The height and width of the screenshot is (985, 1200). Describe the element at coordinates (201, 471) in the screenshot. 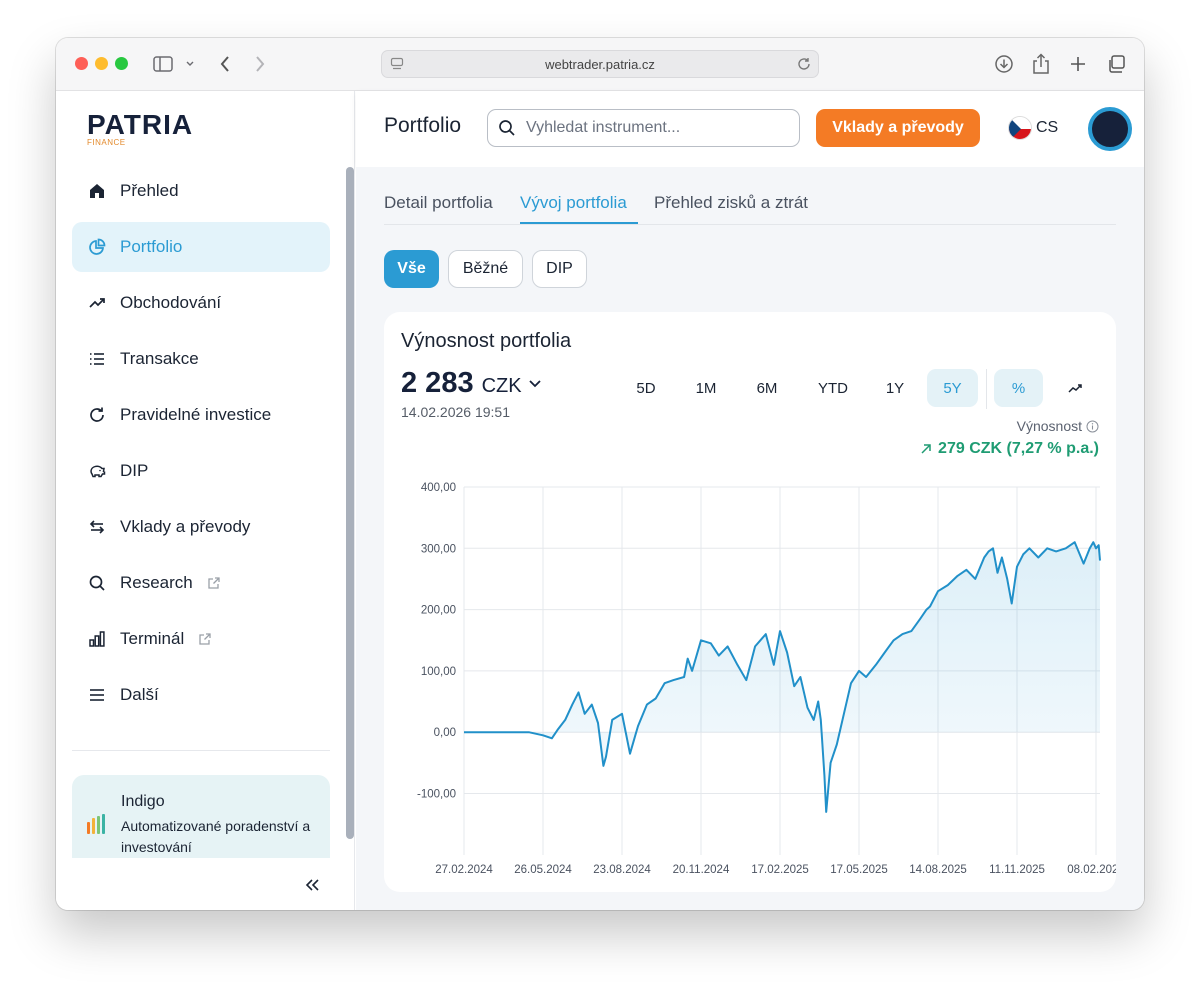

I see `sidebar-item-dip: DIP` at that location.